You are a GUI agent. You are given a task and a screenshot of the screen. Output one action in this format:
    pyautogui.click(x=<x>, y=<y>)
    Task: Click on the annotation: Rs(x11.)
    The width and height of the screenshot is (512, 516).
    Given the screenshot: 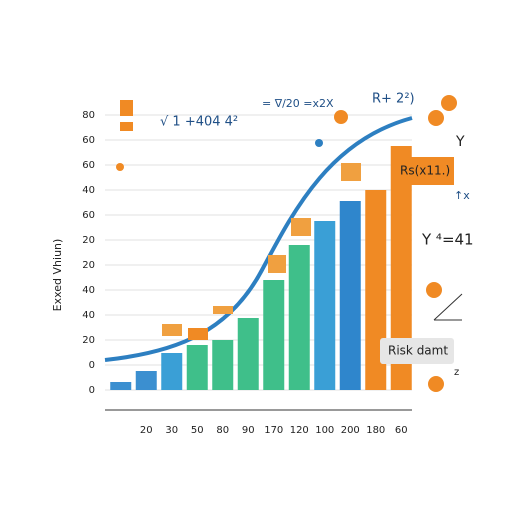 What is the action you would take?
    pyautogui.click(x=425, y=171)
    